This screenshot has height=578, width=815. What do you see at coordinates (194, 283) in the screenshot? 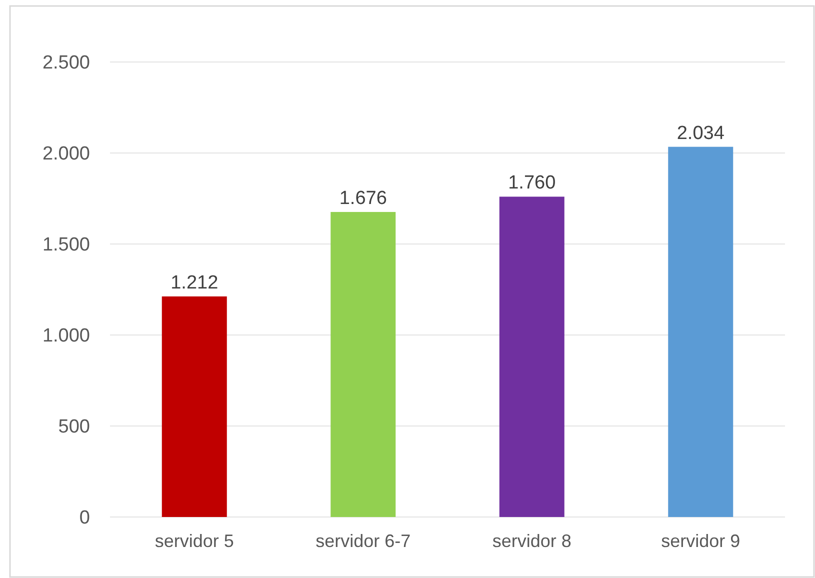
I see `data-label: 1.212` at bounding box center [194, 283].